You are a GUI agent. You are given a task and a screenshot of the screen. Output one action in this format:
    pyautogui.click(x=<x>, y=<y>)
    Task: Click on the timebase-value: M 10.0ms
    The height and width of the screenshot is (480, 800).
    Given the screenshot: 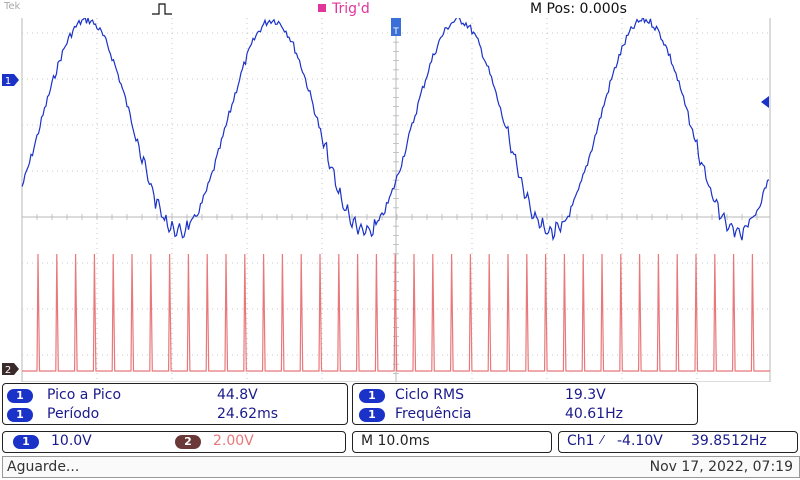 What is the action you would take?
    pyautogui.click(x=395, y=441)
    